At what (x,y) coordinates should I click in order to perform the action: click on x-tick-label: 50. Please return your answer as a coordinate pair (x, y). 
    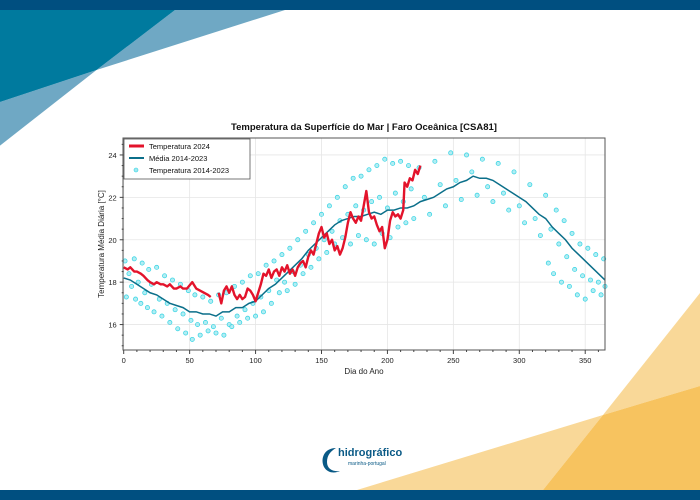
    Looking at the image, I should click on (189, 360).